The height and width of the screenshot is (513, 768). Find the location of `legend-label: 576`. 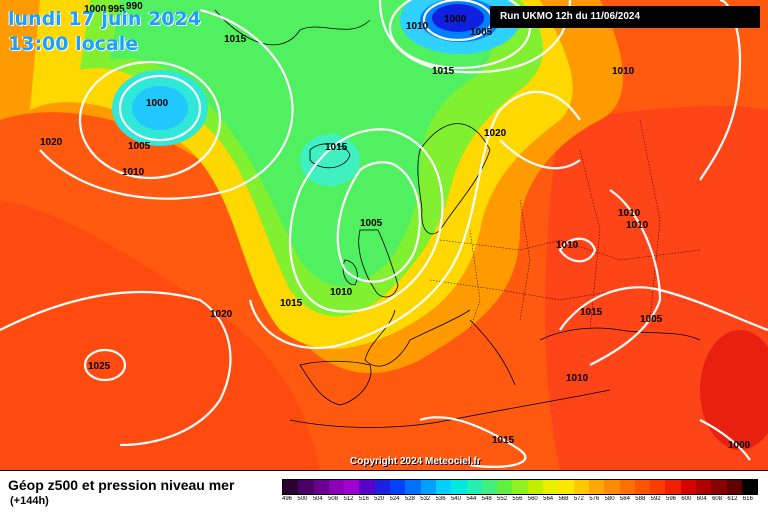

legend-label: 576 is located at coordinates (594, 499).